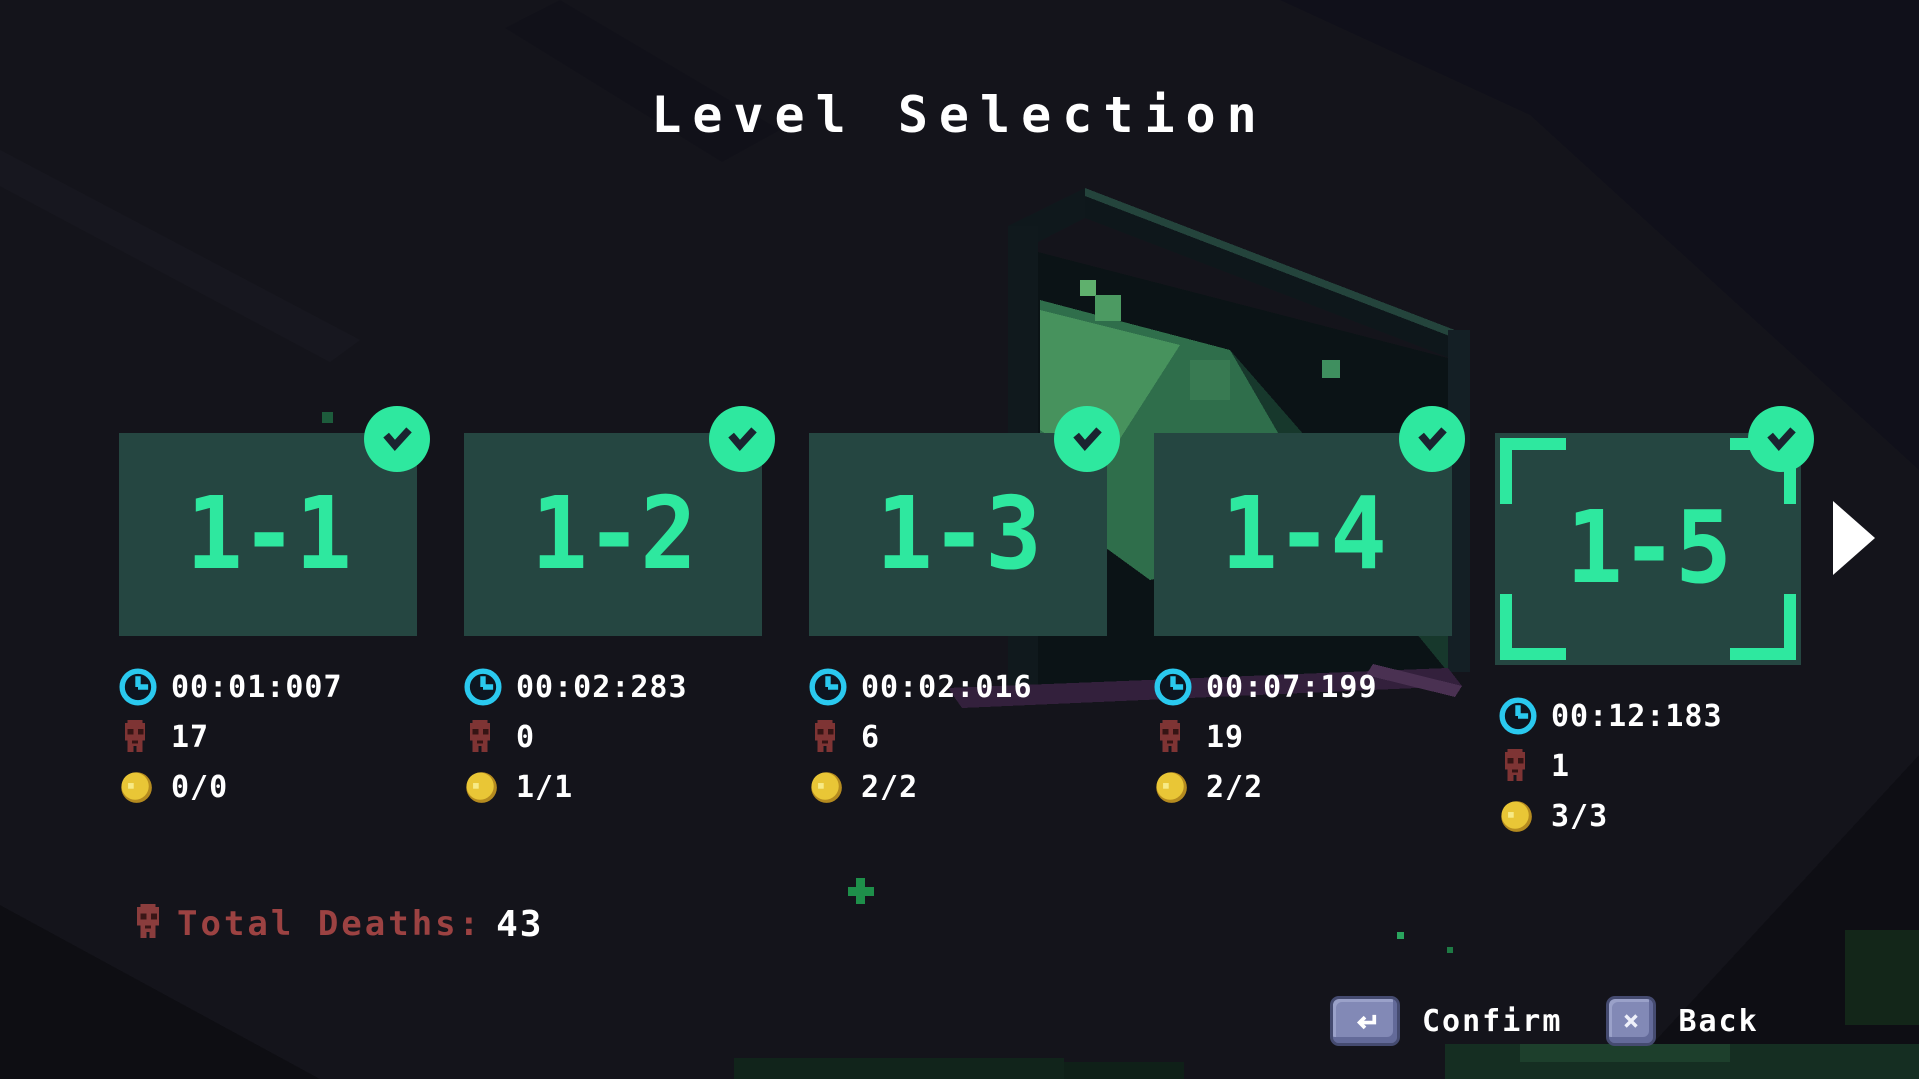 Image resolution: width=1919 pixels, height=1079 pixels. I want to click on deaths-stat: 17, so click(268, 737).